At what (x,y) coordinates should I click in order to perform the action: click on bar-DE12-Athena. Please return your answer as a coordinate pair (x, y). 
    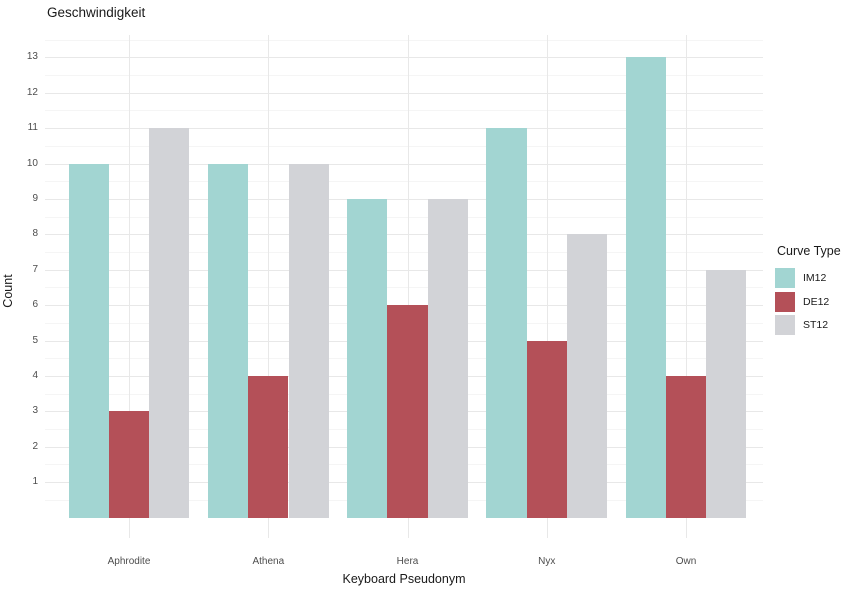
    Looking at the image, I should click on (268, 446).